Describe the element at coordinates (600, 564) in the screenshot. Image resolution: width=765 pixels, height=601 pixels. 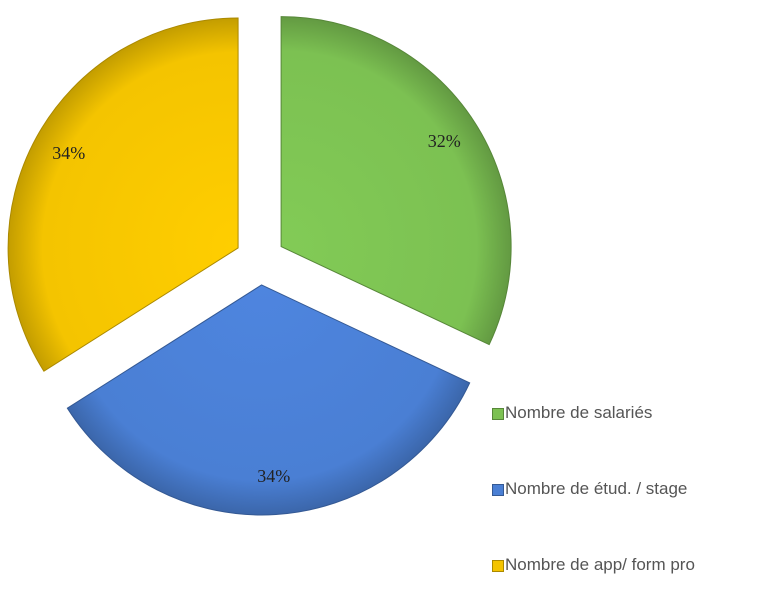
I see `legend-label: Nombre de app/ form pro` at that location.